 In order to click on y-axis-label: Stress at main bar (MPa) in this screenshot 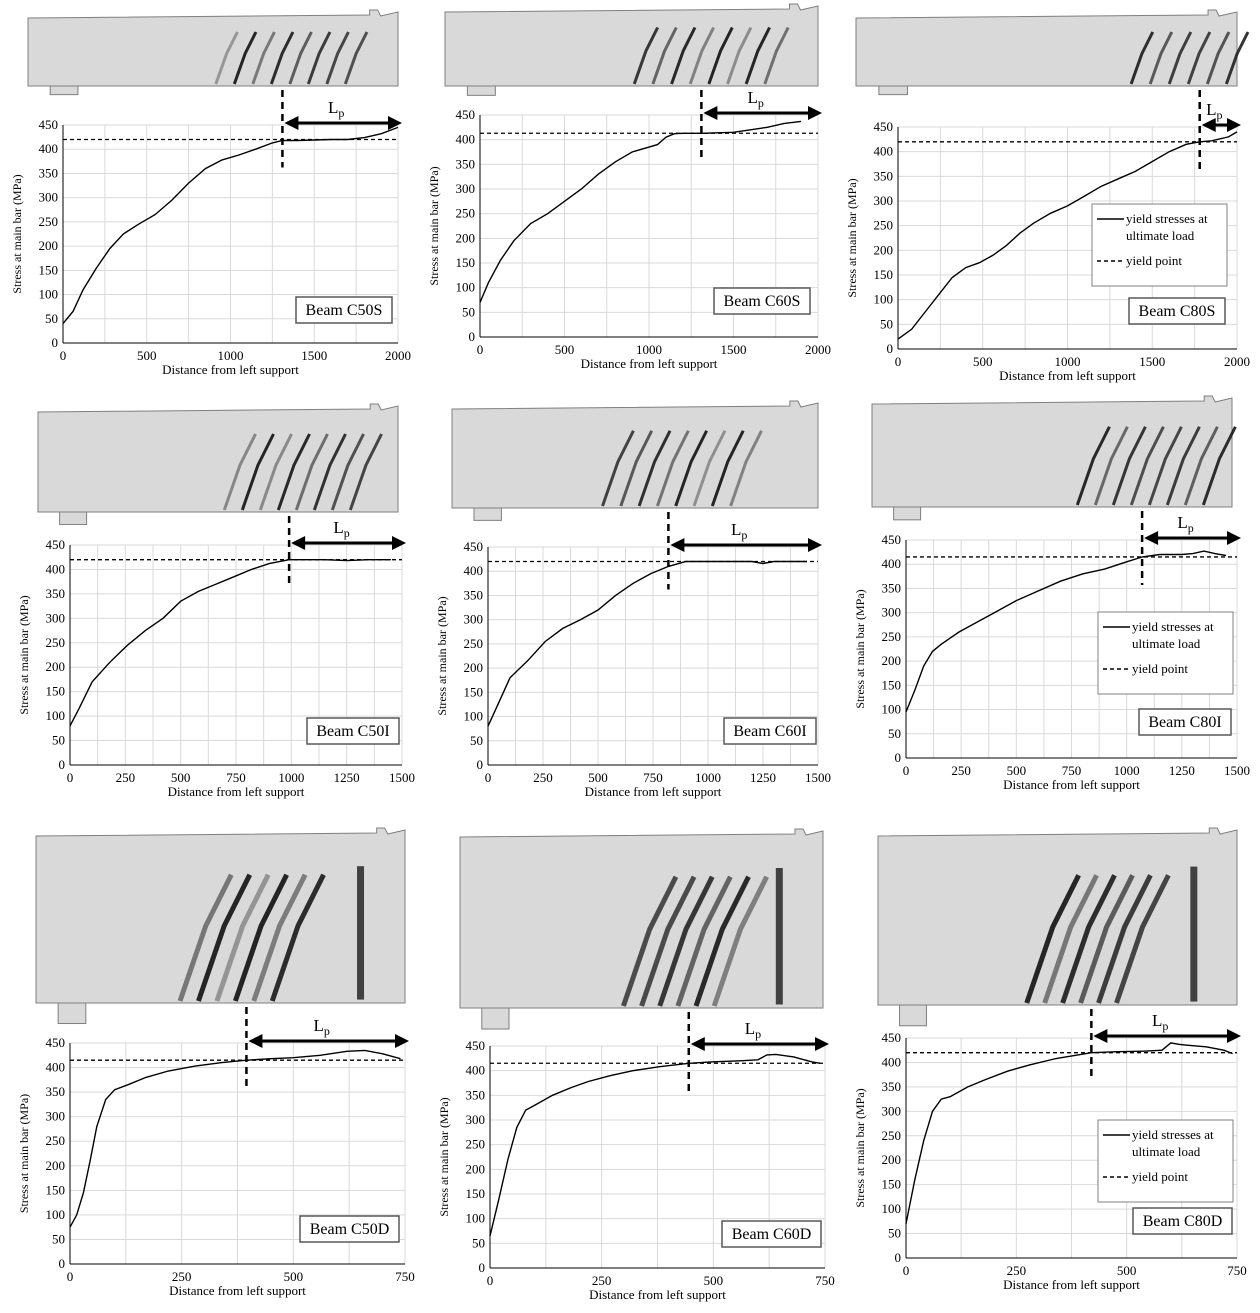, I will do `click(442, 655)`.